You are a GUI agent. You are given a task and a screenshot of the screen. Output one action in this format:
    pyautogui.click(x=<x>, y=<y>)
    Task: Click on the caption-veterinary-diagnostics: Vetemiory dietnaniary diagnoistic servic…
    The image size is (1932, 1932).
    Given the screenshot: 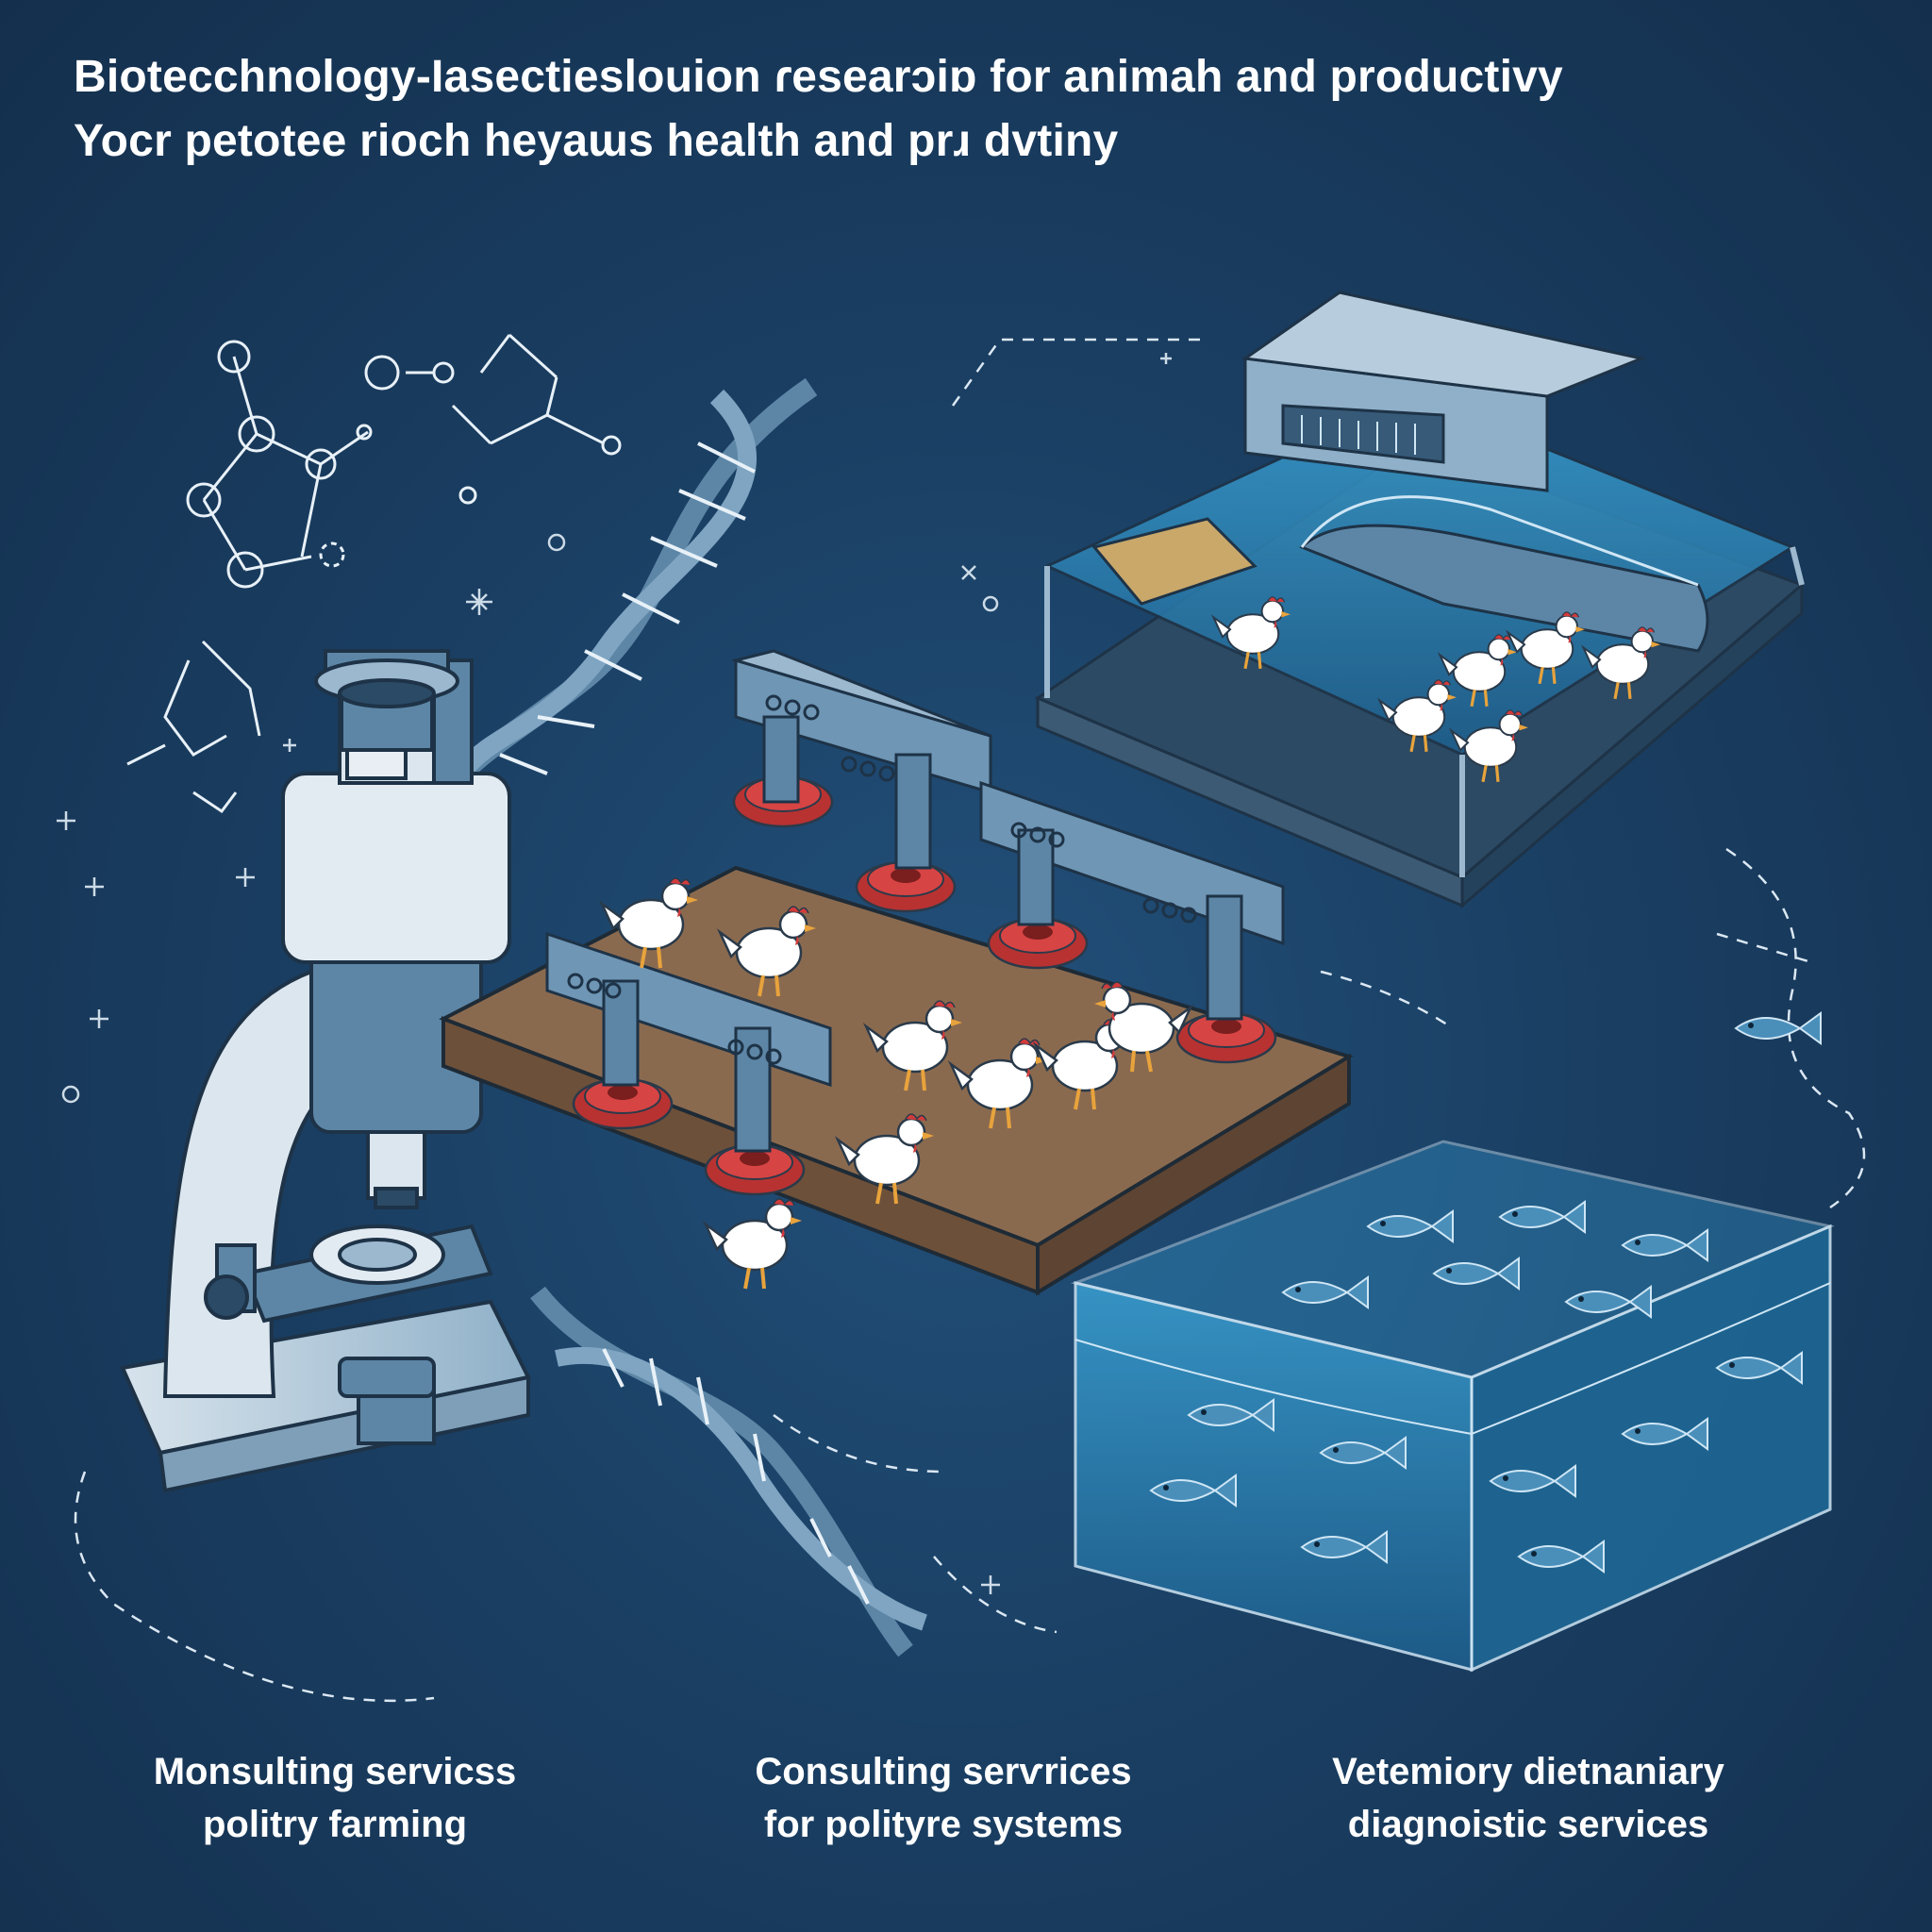 What is the action you would take?
    pyautogui.click(x=1528, y=1798)
    